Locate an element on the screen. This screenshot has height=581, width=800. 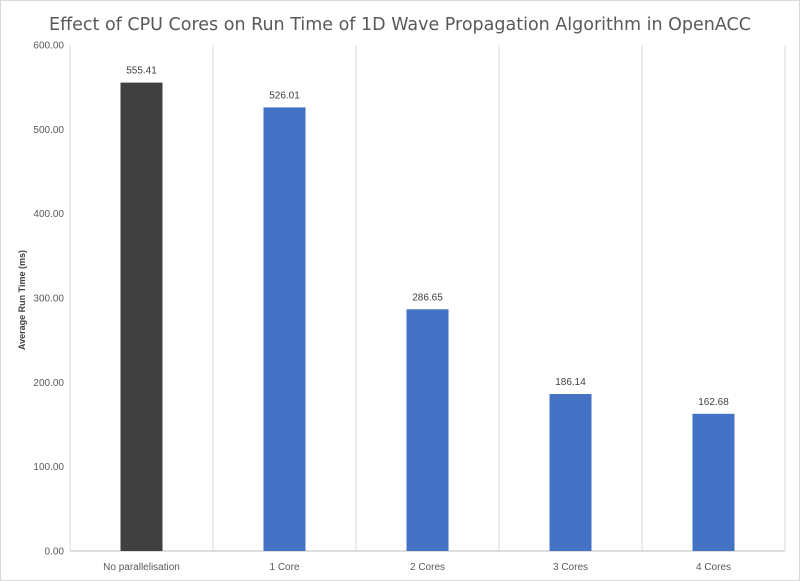
x-tick-label: 1 Core is located at coordinates (284, 567).